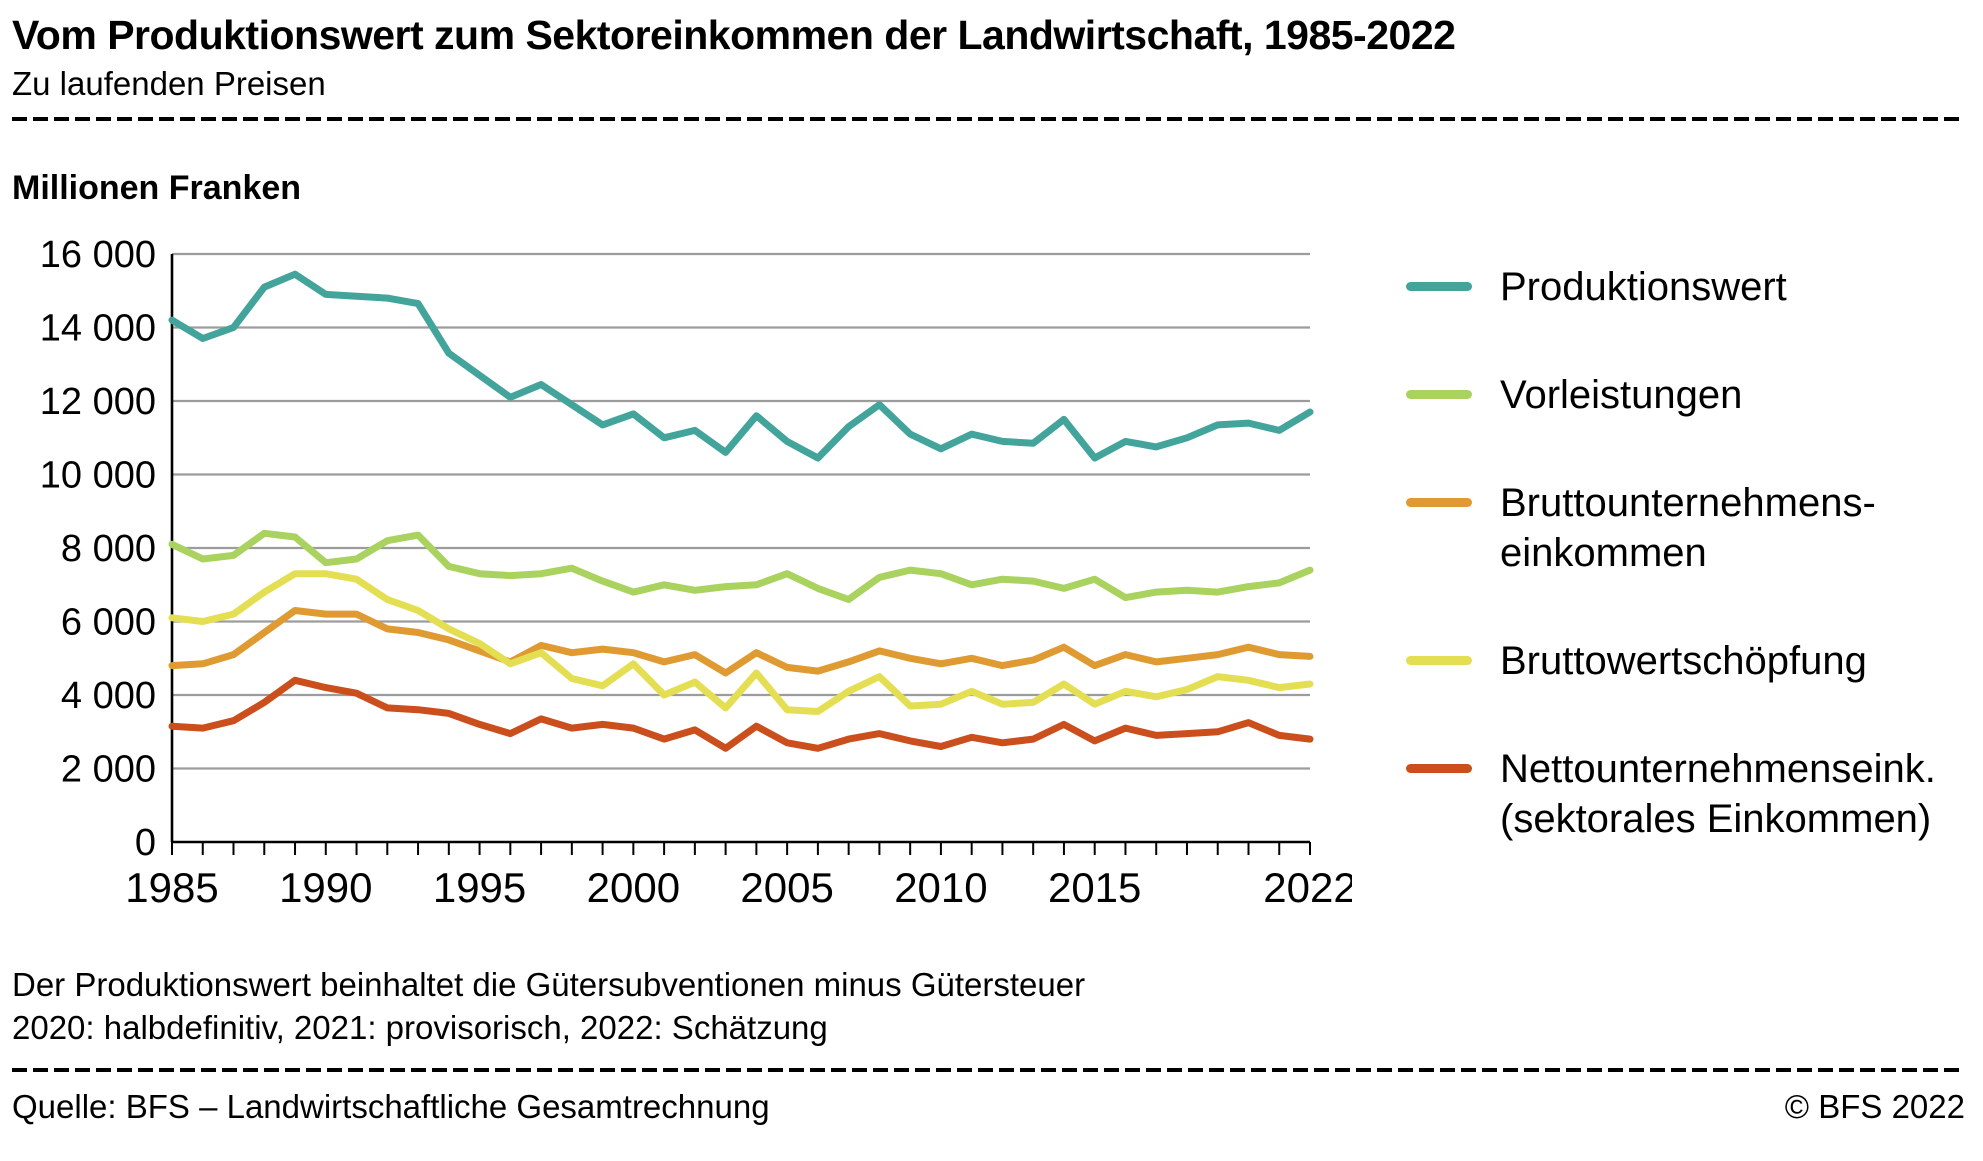 The image size is (1983, 1161). What do you see at coordinates (145, 843) in the screenshot?
I see `y-tick-label: 0` at bounding box center [145, 843].